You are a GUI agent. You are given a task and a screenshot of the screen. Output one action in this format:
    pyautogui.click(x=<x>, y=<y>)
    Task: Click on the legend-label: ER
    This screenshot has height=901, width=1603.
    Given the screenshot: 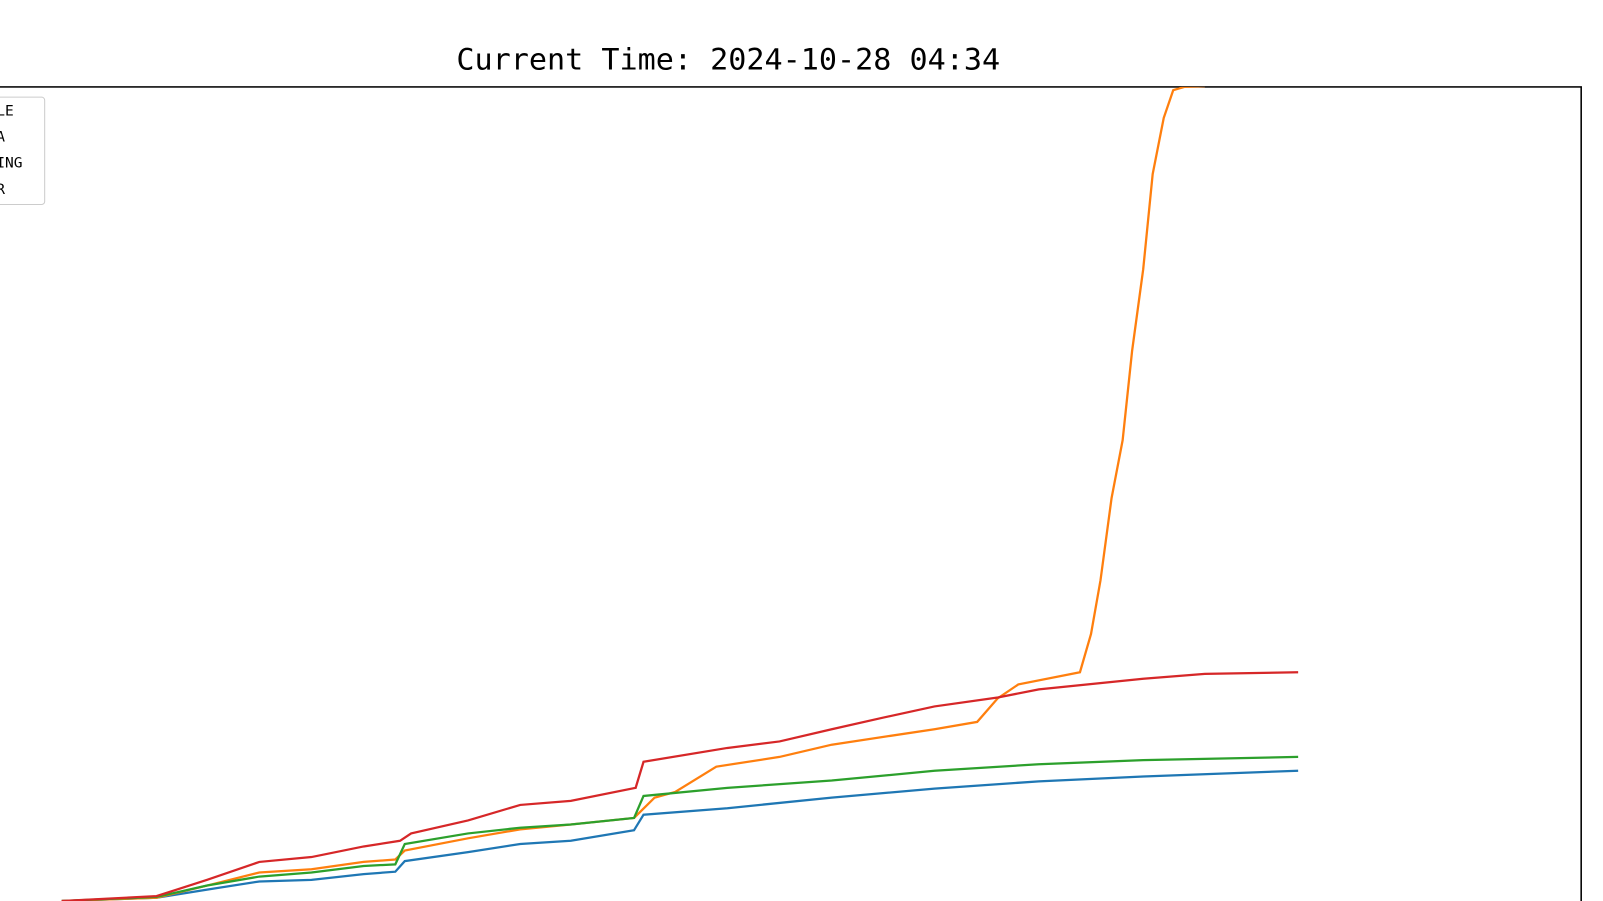 What is the action you would take?
    pyautogui.click(x=2, y=190)
    